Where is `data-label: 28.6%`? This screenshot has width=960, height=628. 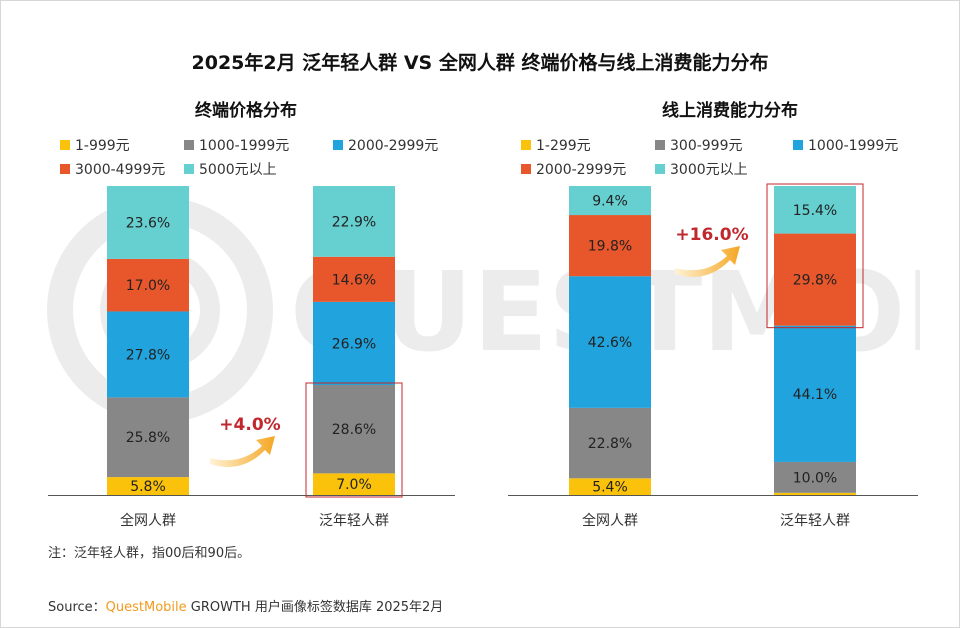 data-label: 28.6% is located at coordinates (354, 430).